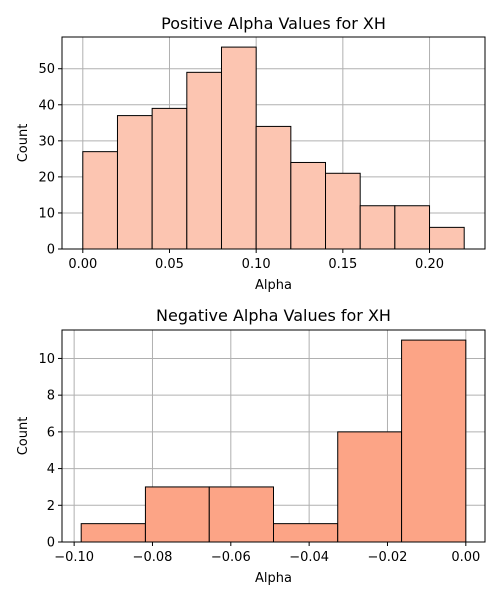 This screenshot has width=500, height=600. I want to click on chart-title: Positive Alpha Values for XH, so click(273, 23).